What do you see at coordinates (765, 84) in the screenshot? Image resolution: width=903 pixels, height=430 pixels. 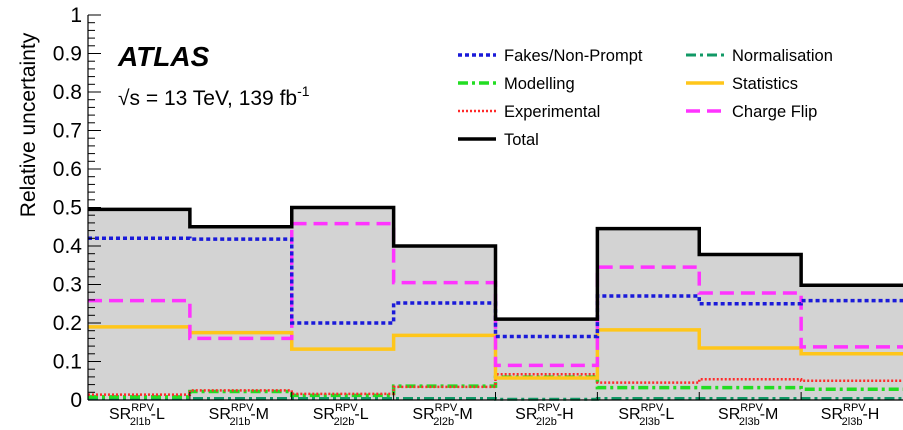 I see `legend-label-statistics: Statistics` at bounding box center [765, 84].